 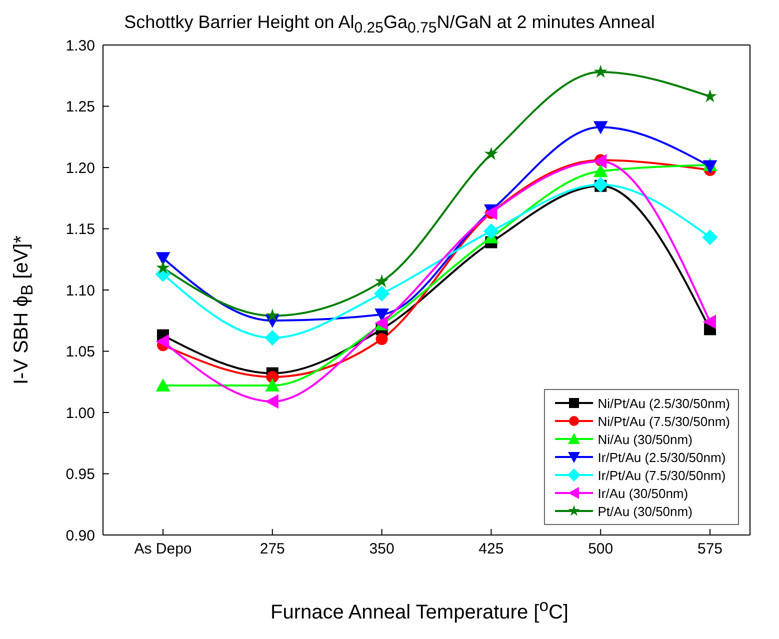 What do you see at coordinates (80, 107) in the screenshot?
I see `y-tick-label: 1.25` at bounding box center [80, 107].